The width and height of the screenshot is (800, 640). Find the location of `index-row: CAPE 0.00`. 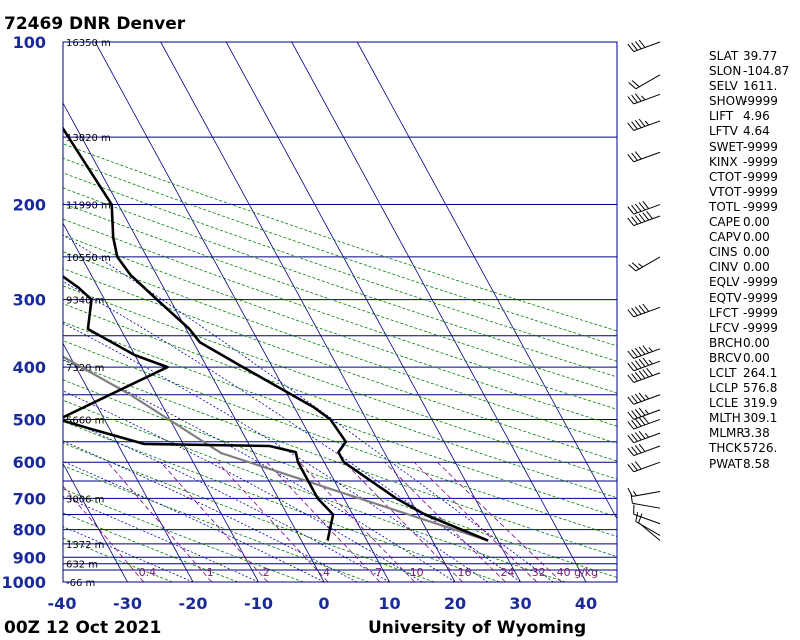

index-row: CAPE 0.00 is located at coordinates (749, 222).